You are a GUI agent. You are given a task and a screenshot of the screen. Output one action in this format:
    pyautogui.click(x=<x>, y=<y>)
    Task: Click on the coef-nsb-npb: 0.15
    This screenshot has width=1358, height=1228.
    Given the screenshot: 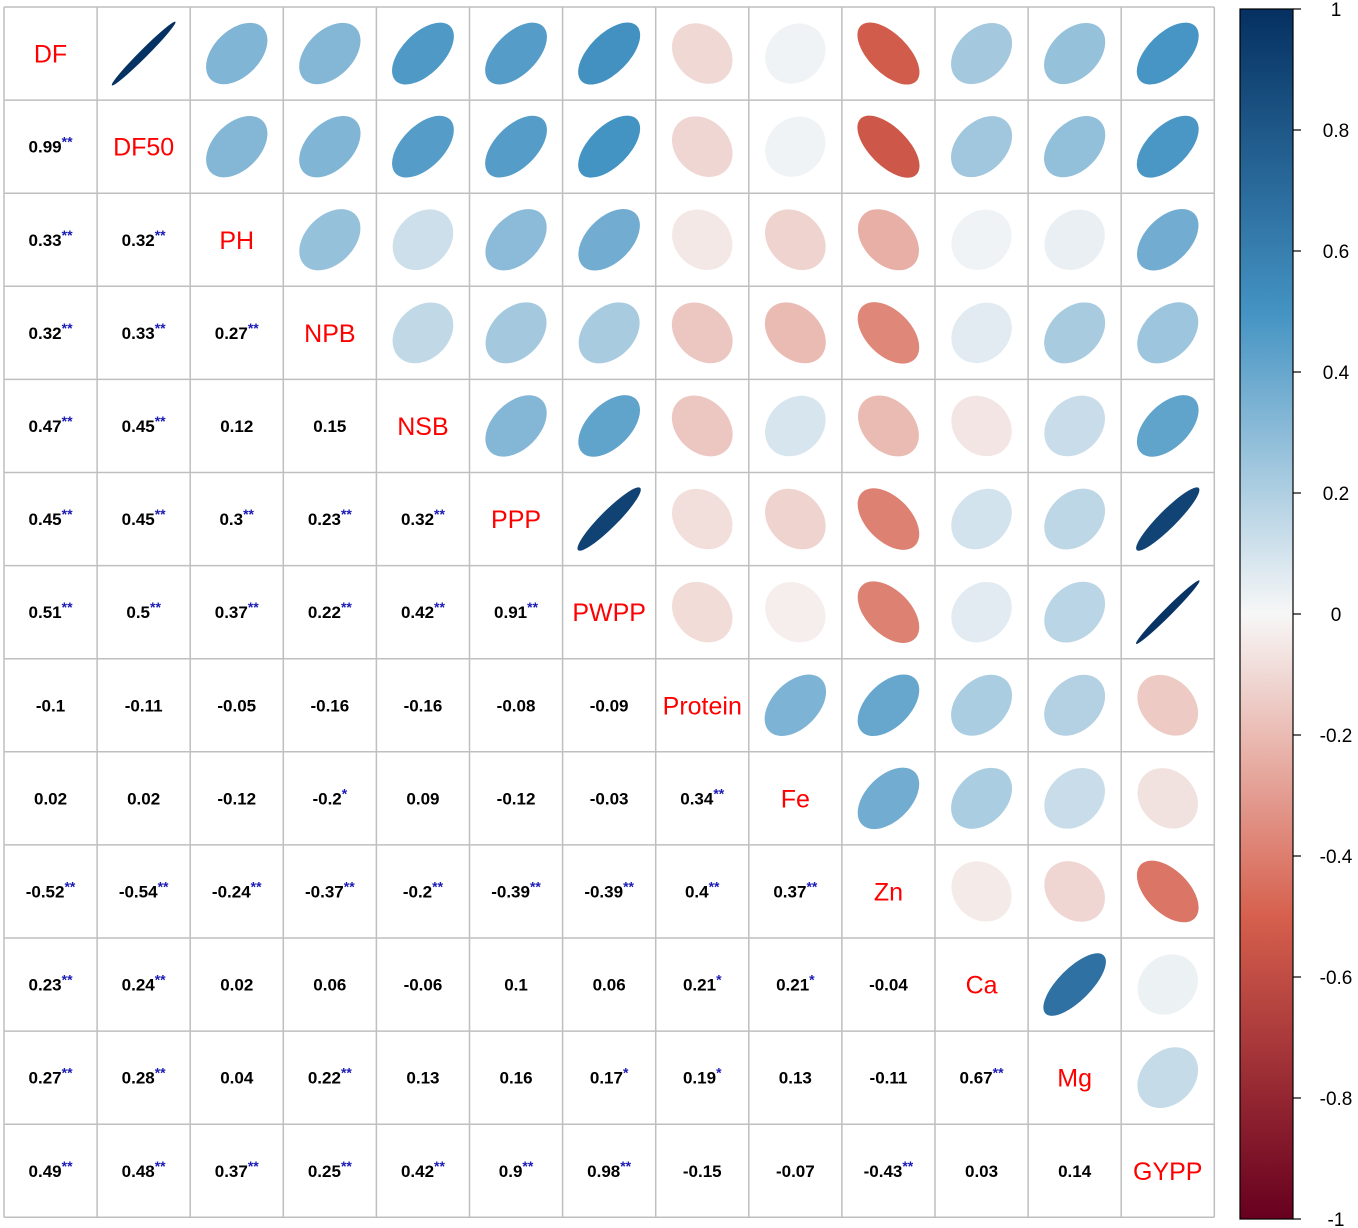 What is the action you would take?
    pyautogui.click(x=329, y=426)
    